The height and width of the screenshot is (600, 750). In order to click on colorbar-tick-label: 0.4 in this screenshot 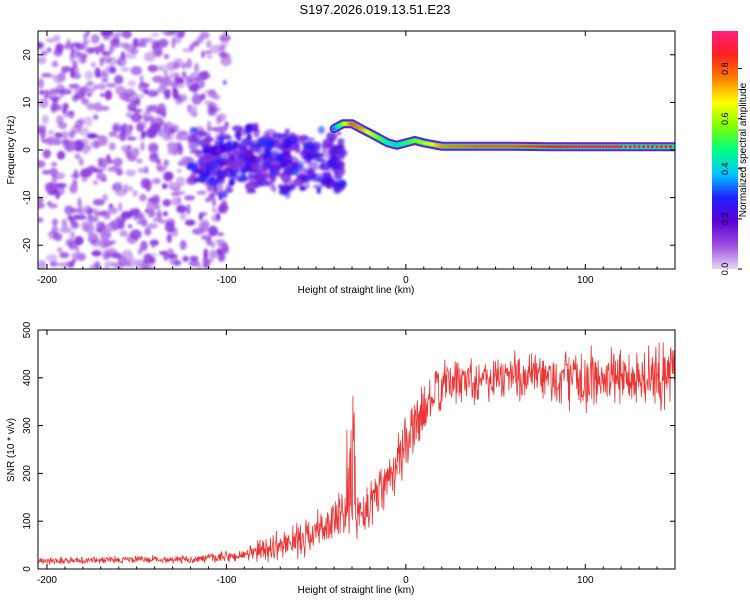, I will do `click(725, 169)`.